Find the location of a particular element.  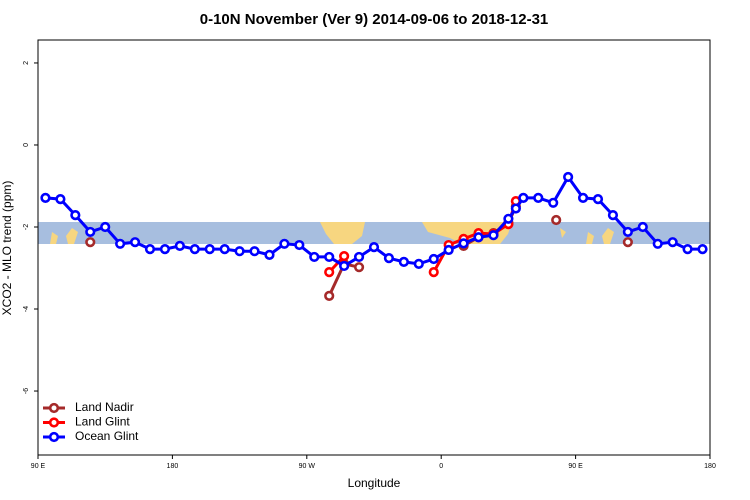

y-tick-label: -2 is located at coordinates (26, 227).